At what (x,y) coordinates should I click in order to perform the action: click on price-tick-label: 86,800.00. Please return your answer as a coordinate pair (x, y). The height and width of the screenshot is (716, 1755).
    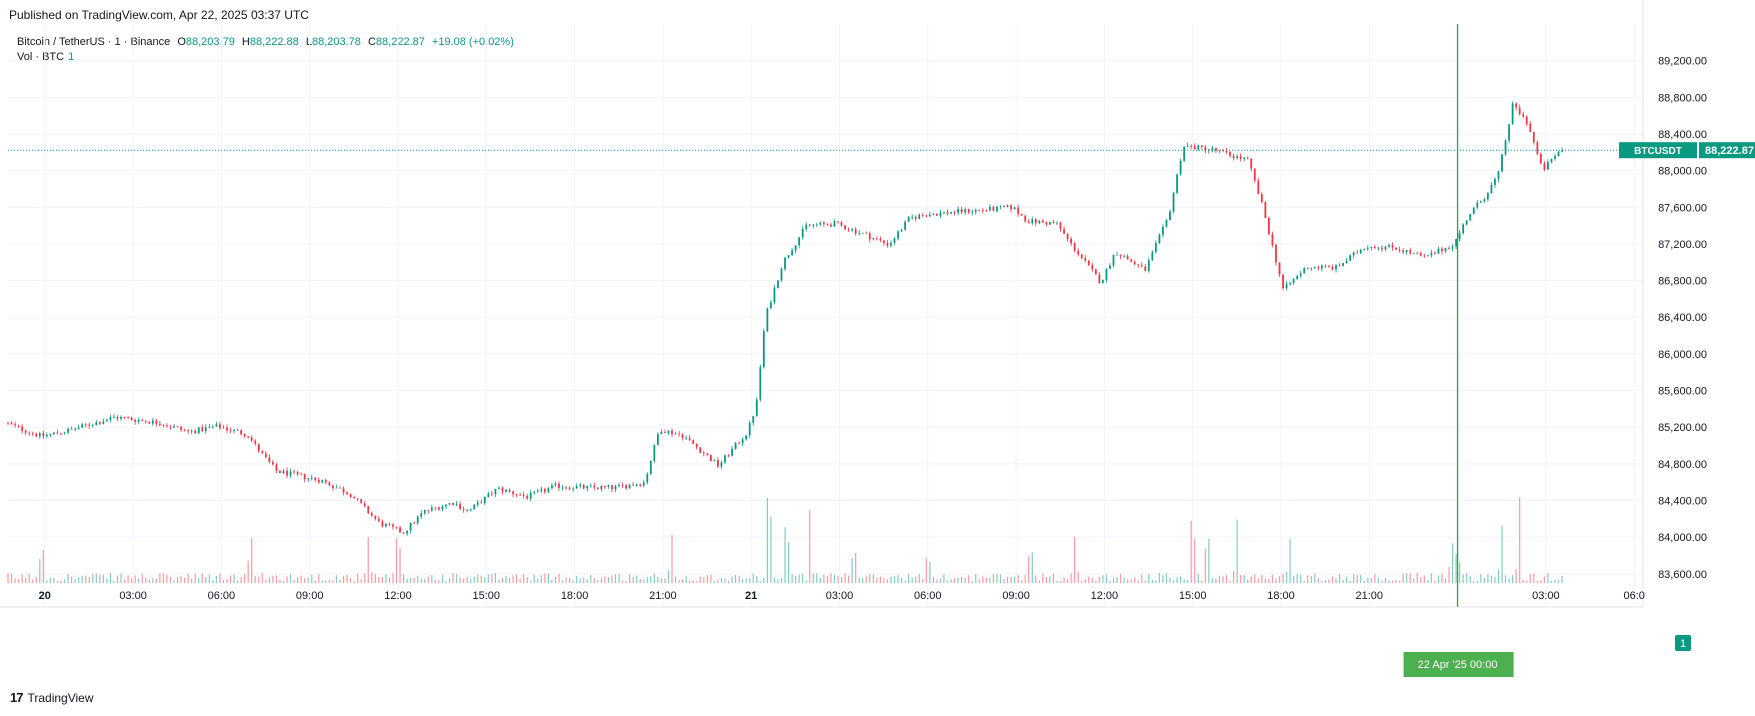
    Looking at the image, I should click on (1682, 282).